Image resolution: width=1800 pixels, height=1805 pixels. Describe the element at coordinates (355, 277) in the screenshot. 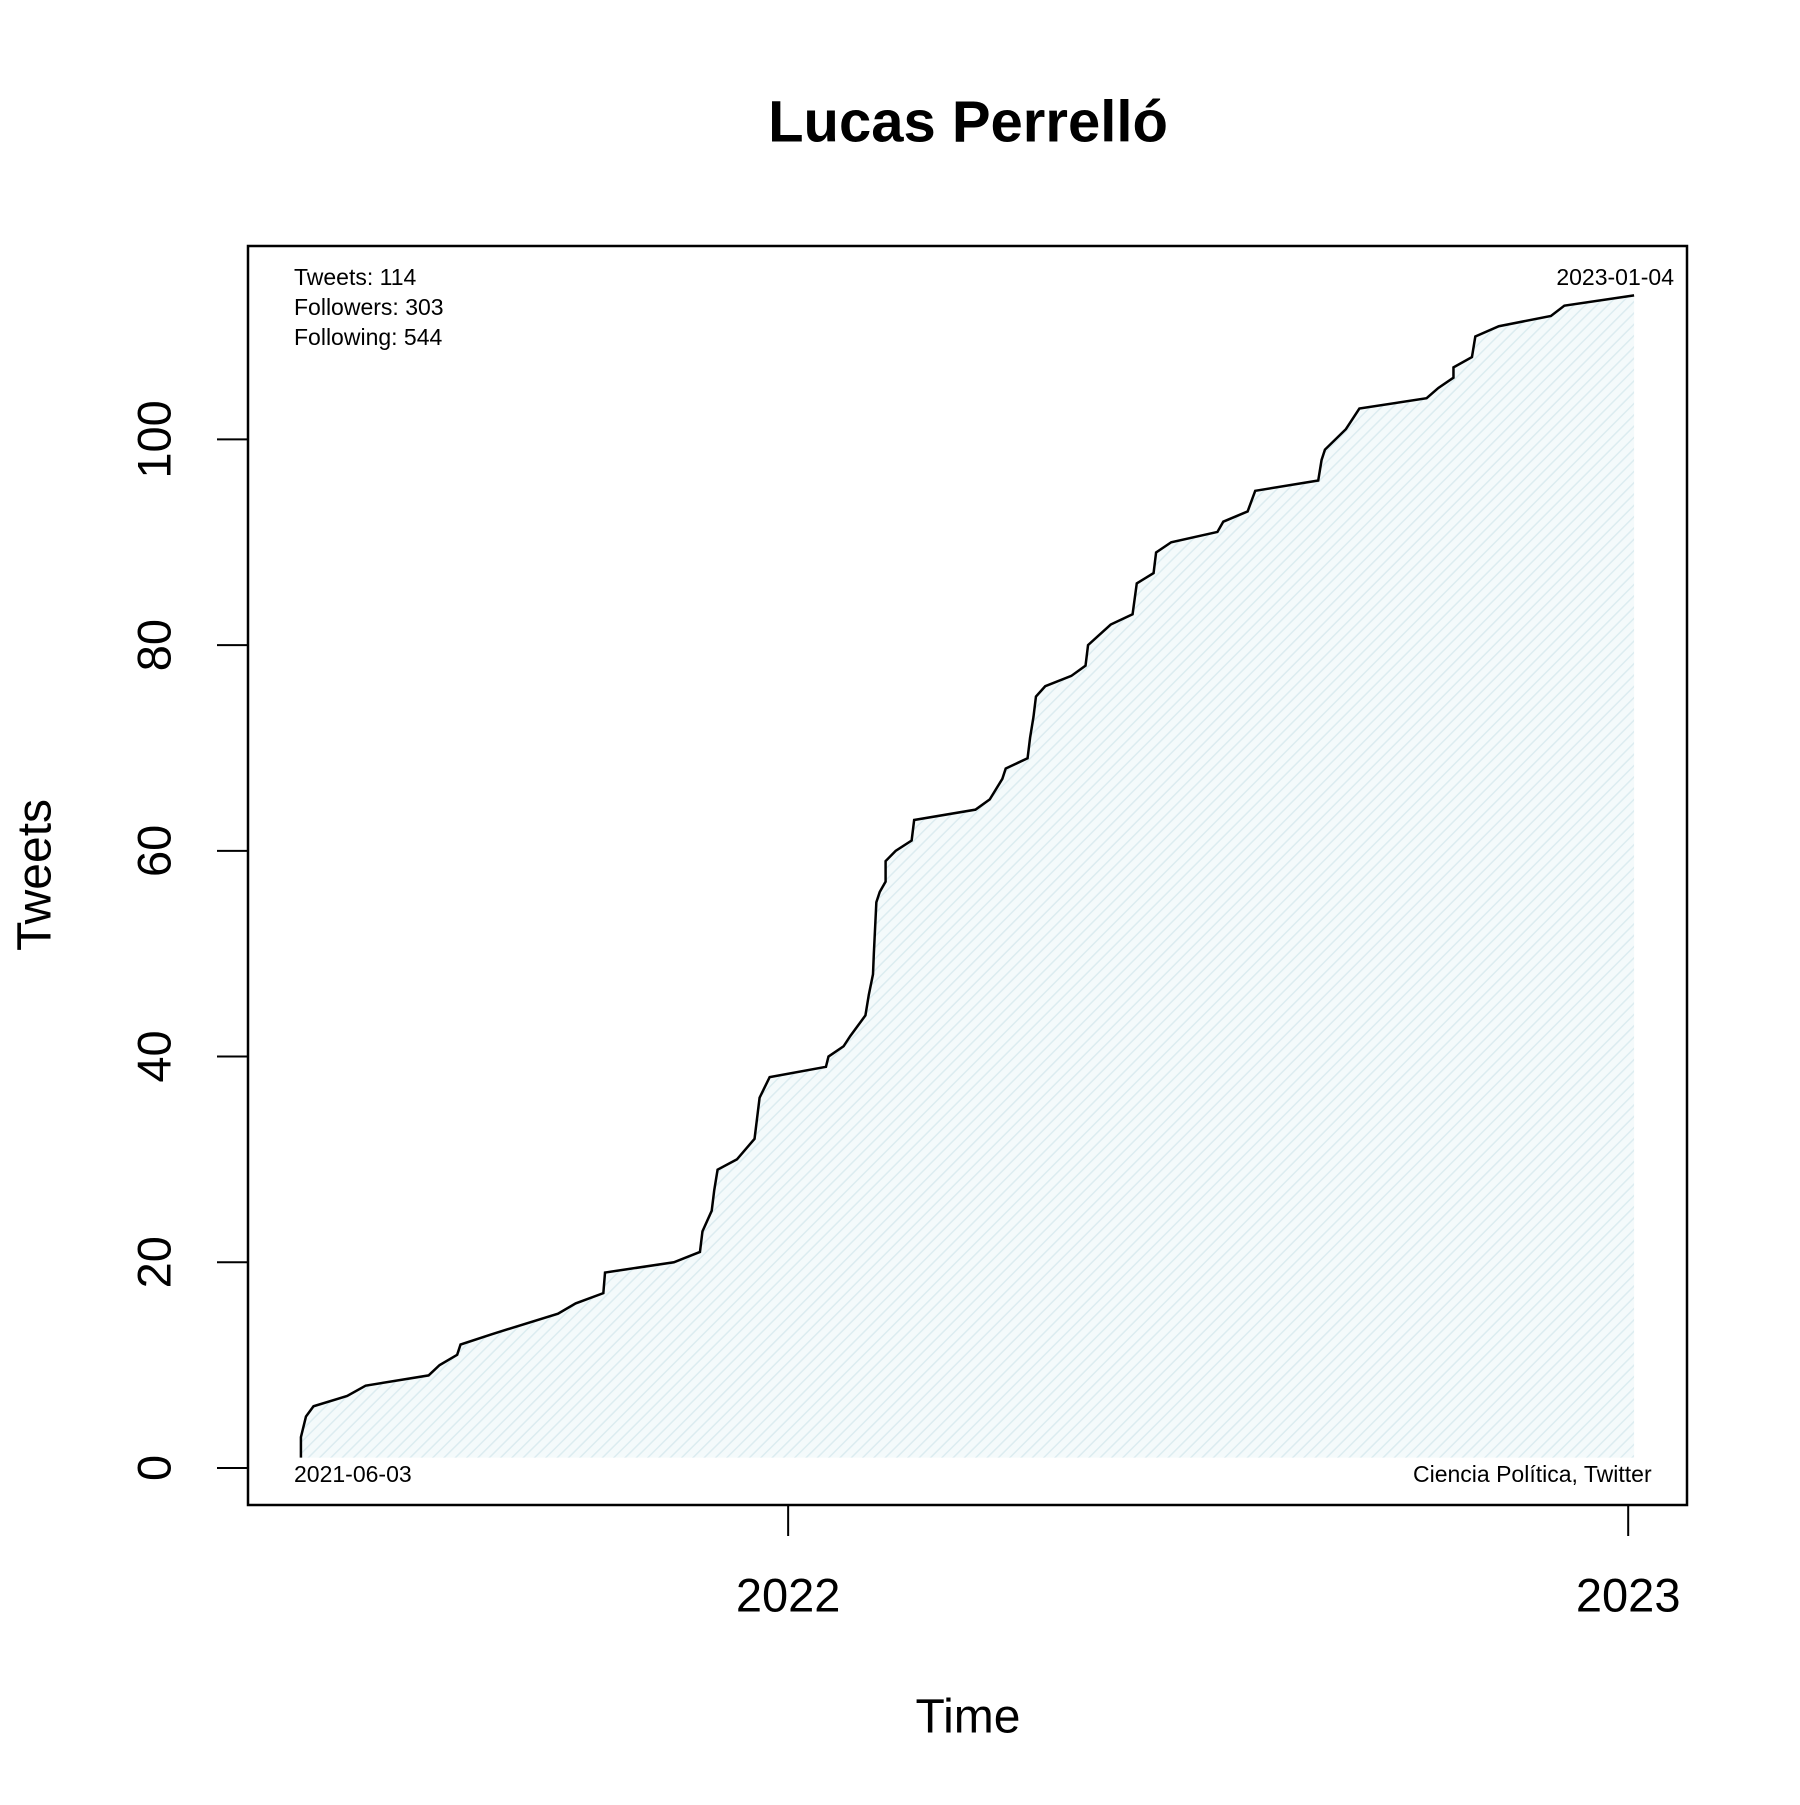

I see `annotation: Tweets: 114` at that location.